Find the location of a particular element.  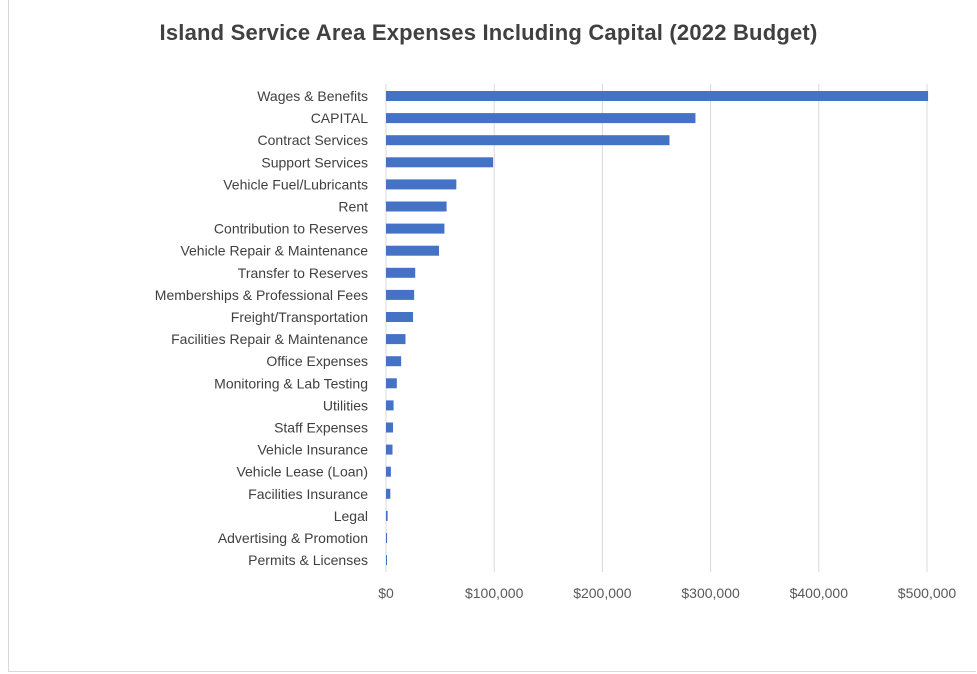

x-tick-label: $500,000 is located at coordinates (927, 593).